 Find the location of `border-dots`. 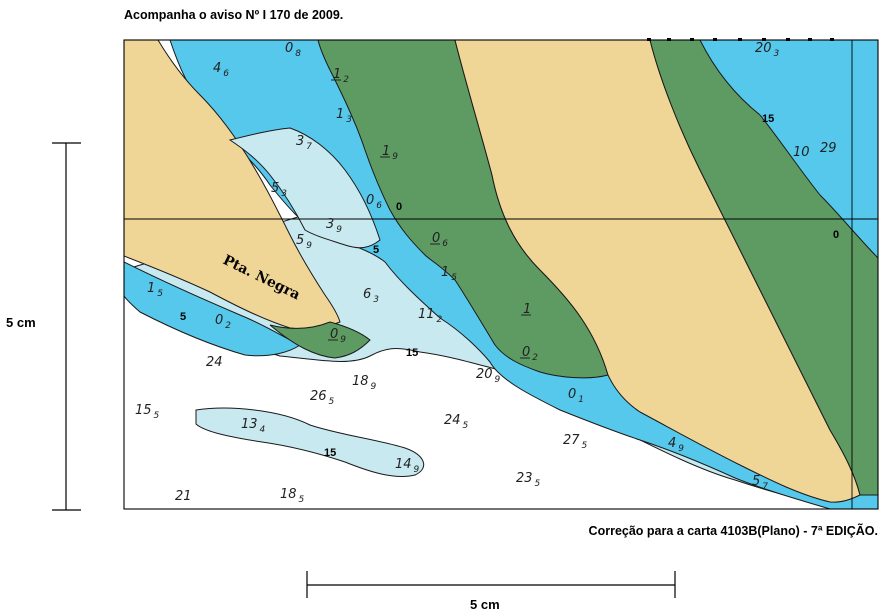

border-dots is located at coordinates (740, 39).